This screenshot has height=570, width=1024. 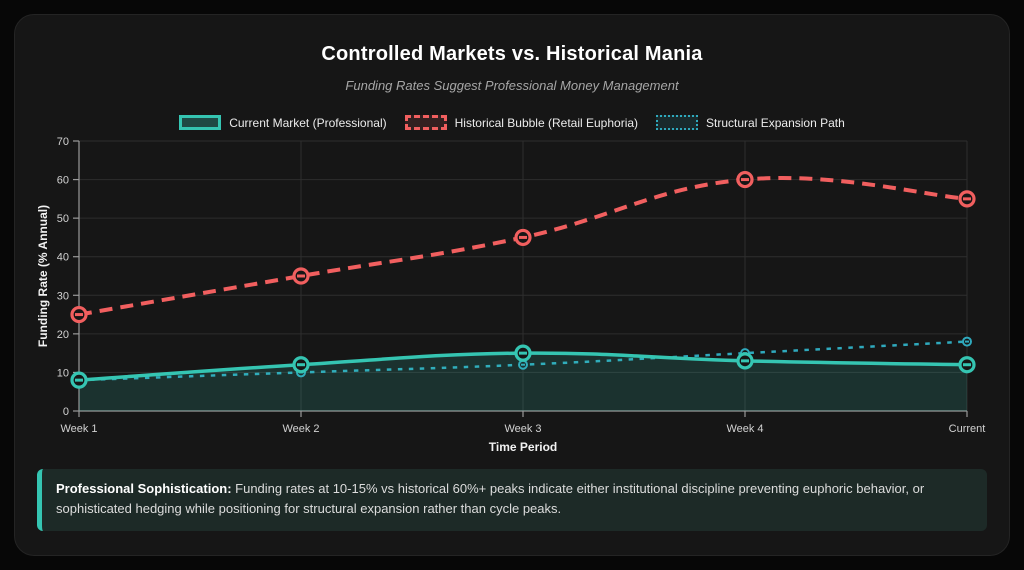 I want to click on legend-swatch-dashed, so click(x=425, y=122).